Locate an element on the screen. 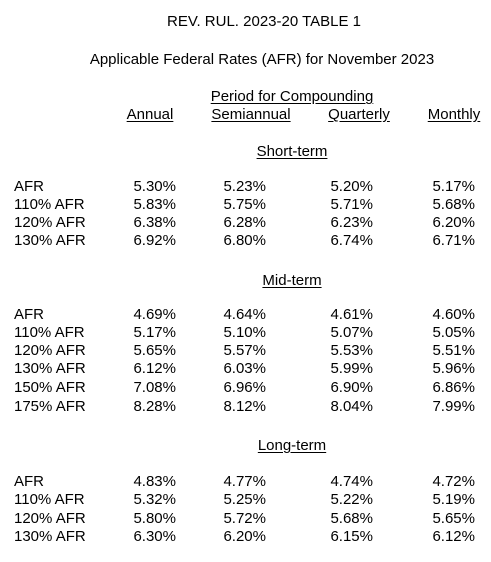 The height and width of the screenshot is (562, 491). rate-quarterly: 5.22% is located at coordinates (351, 499).